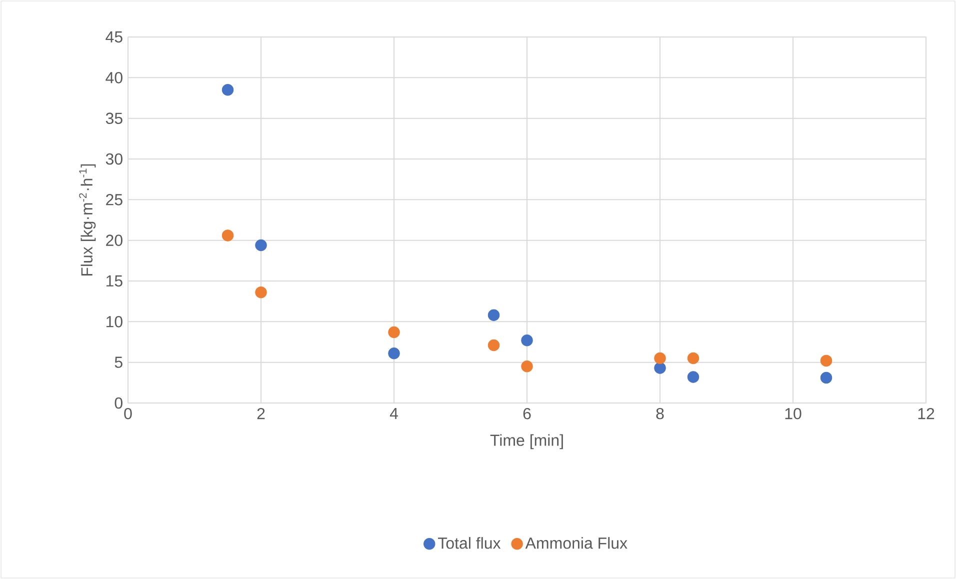 The height and width of the screenshot is (579, 956). I want to click on y-tick-label: 15, so click(114, 281).